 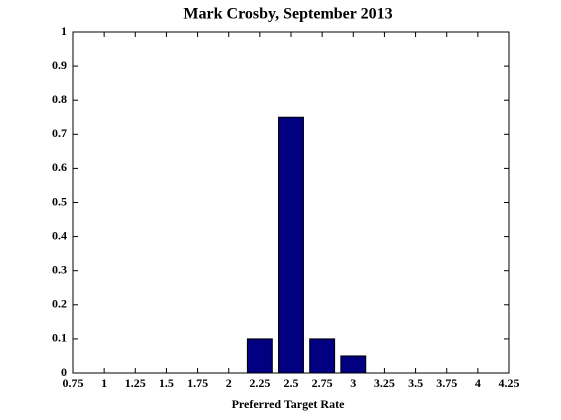 I want to click on y-tick-label: 0.9, so click(x=59, y=65).